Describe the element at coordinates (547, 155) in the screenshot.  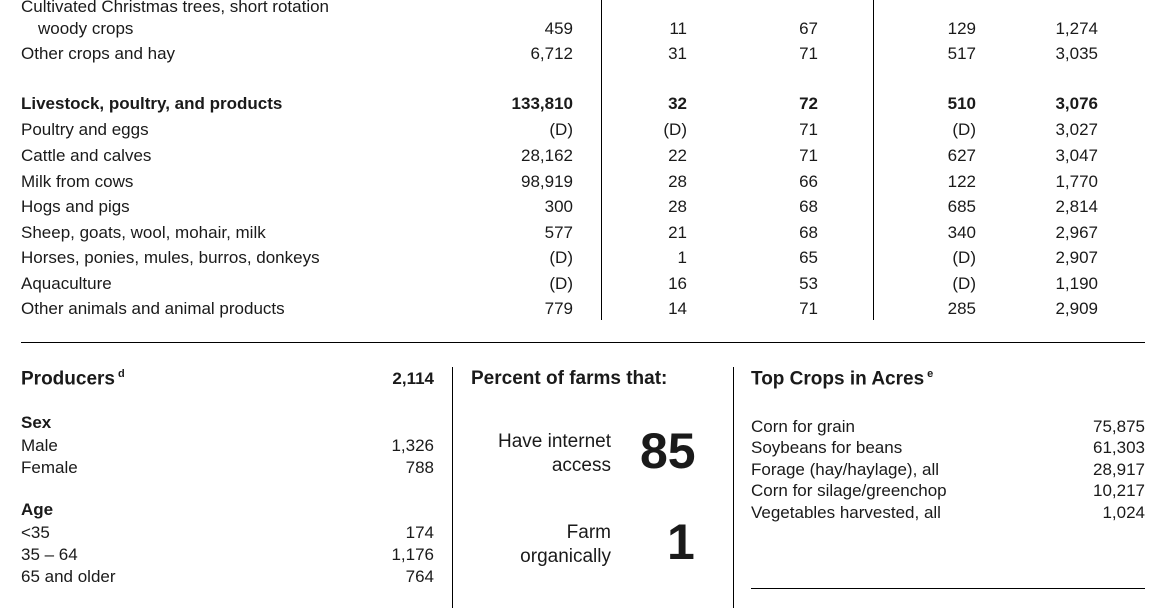
I see `table-cell: 28,162` at that location.